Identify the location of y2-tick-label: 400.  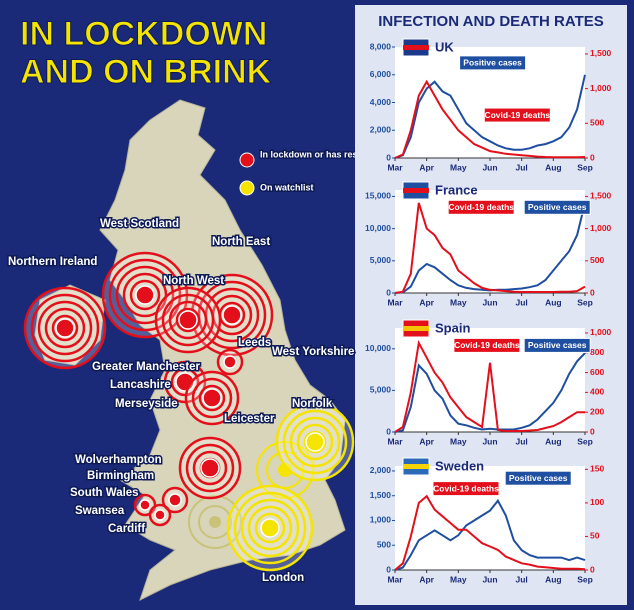
(597, 392).